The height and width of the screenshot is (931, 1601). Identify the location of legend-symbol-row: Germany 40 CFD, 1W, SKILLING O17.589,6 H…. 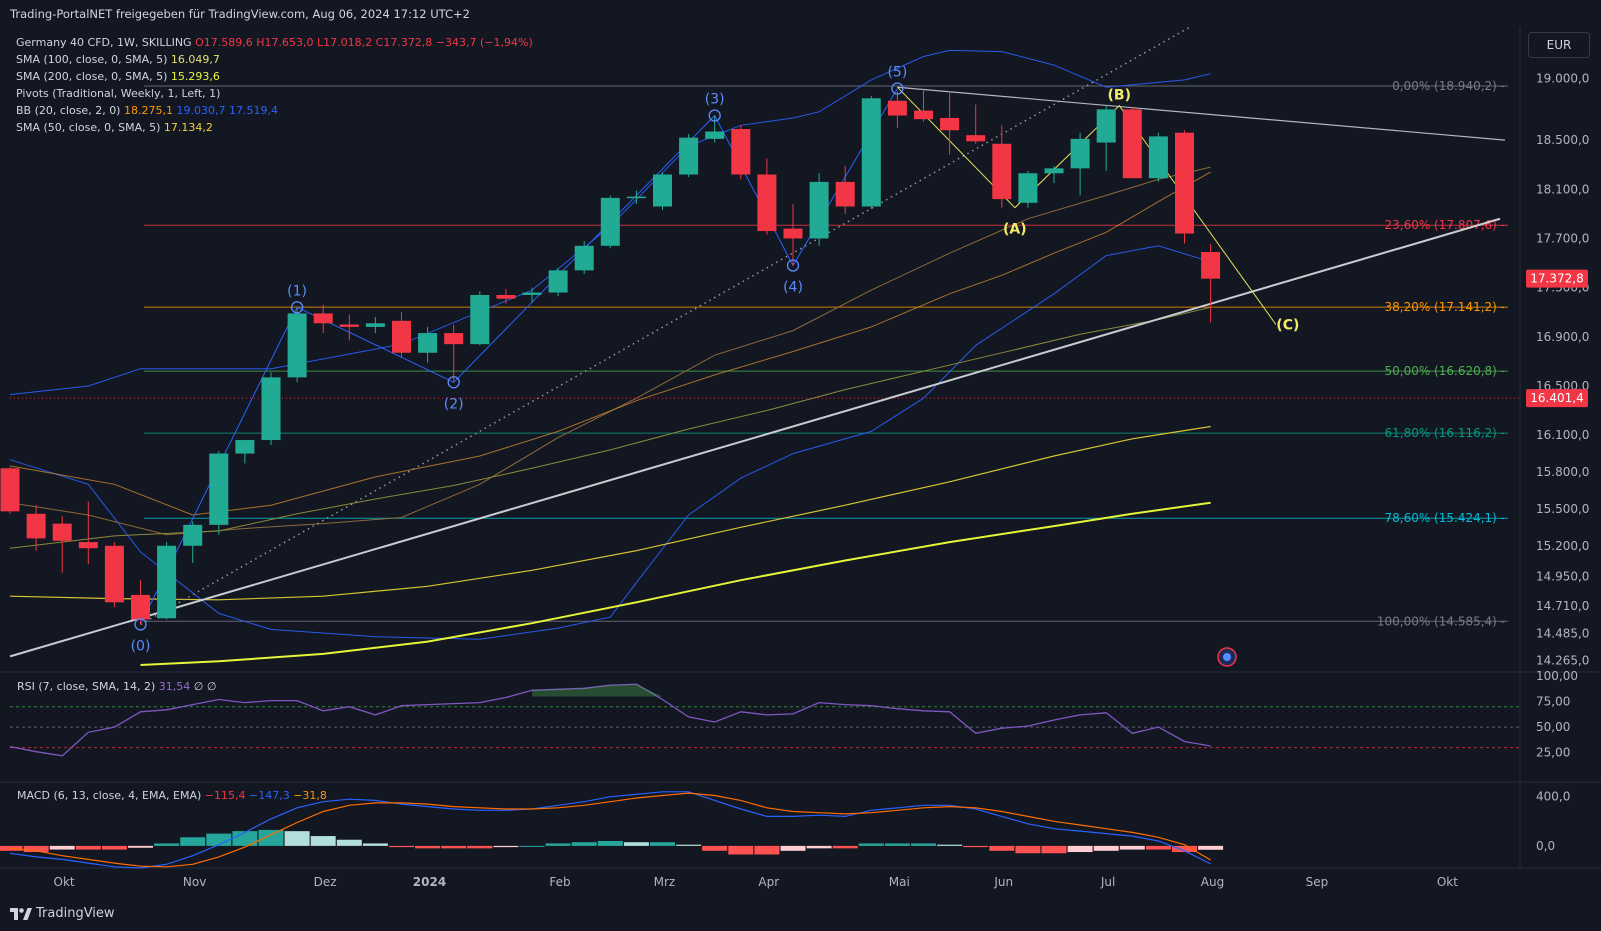
(274, 42).